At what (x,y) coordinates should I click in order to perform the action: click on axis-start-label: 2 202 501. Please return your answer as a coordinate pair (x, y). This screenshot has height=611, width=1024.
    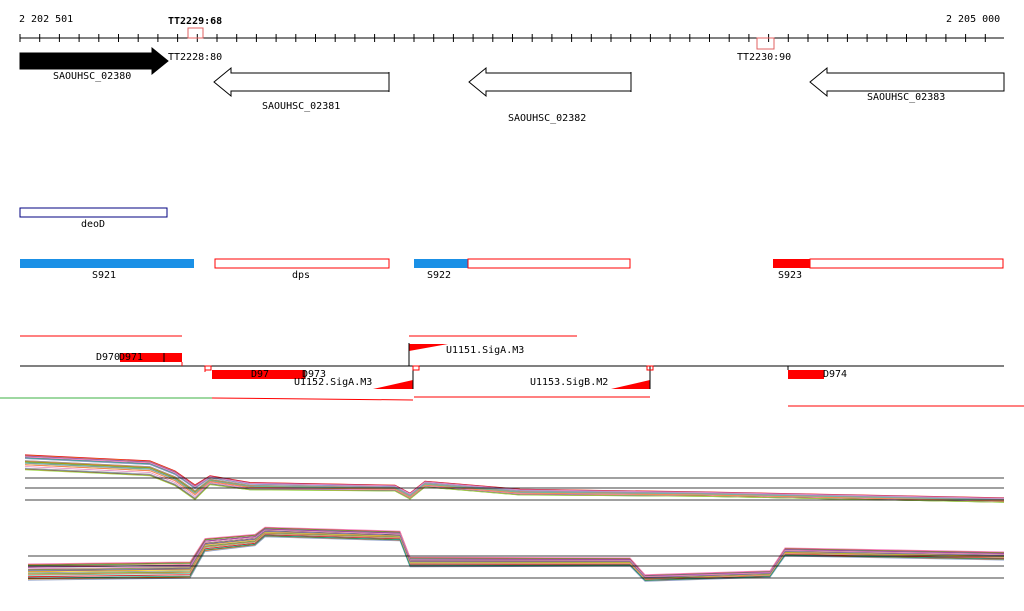
    Looking at the image, I should click on (46, 19).